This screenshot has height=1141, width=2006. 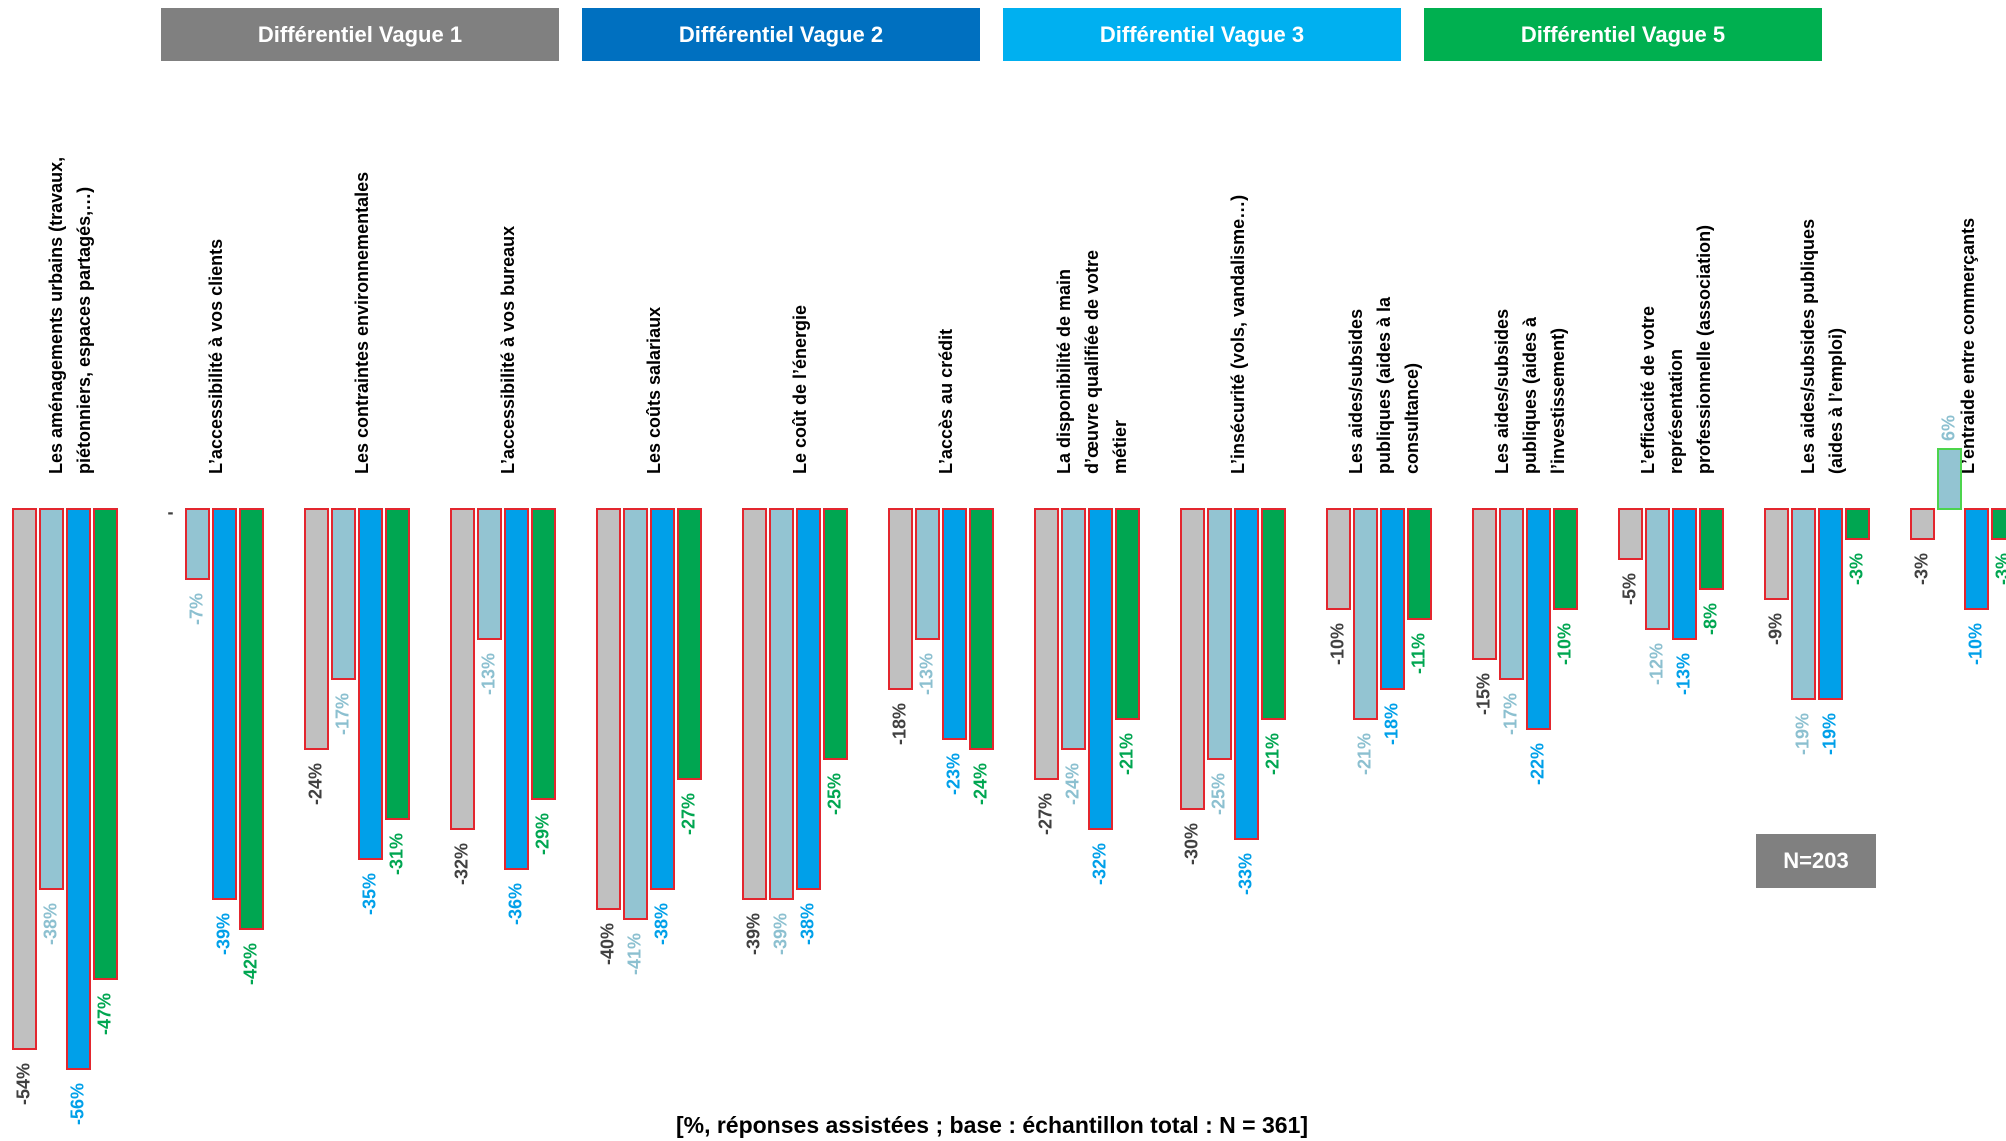 What do you see at coordinates (1836, 401) in the screenshot?
I see `category-label: (aides à l’emploi)` at bounding box center [1836, 401].